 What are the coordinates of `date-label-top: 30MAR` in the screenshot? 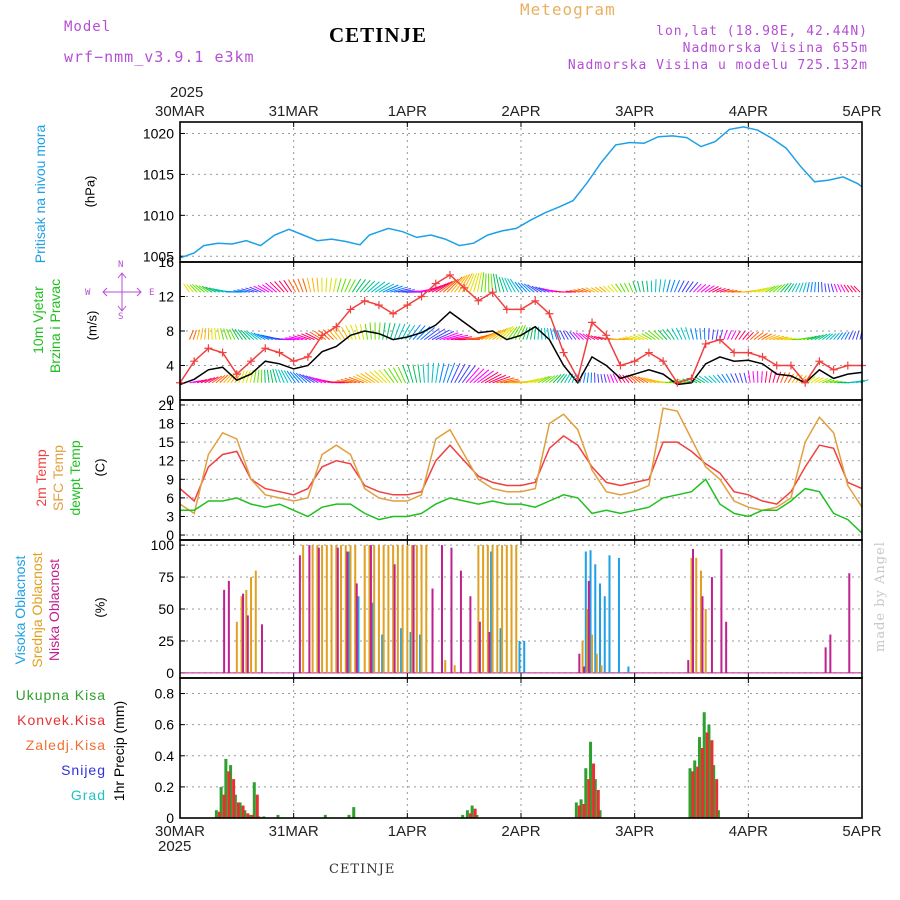 It's located at (180, 111).